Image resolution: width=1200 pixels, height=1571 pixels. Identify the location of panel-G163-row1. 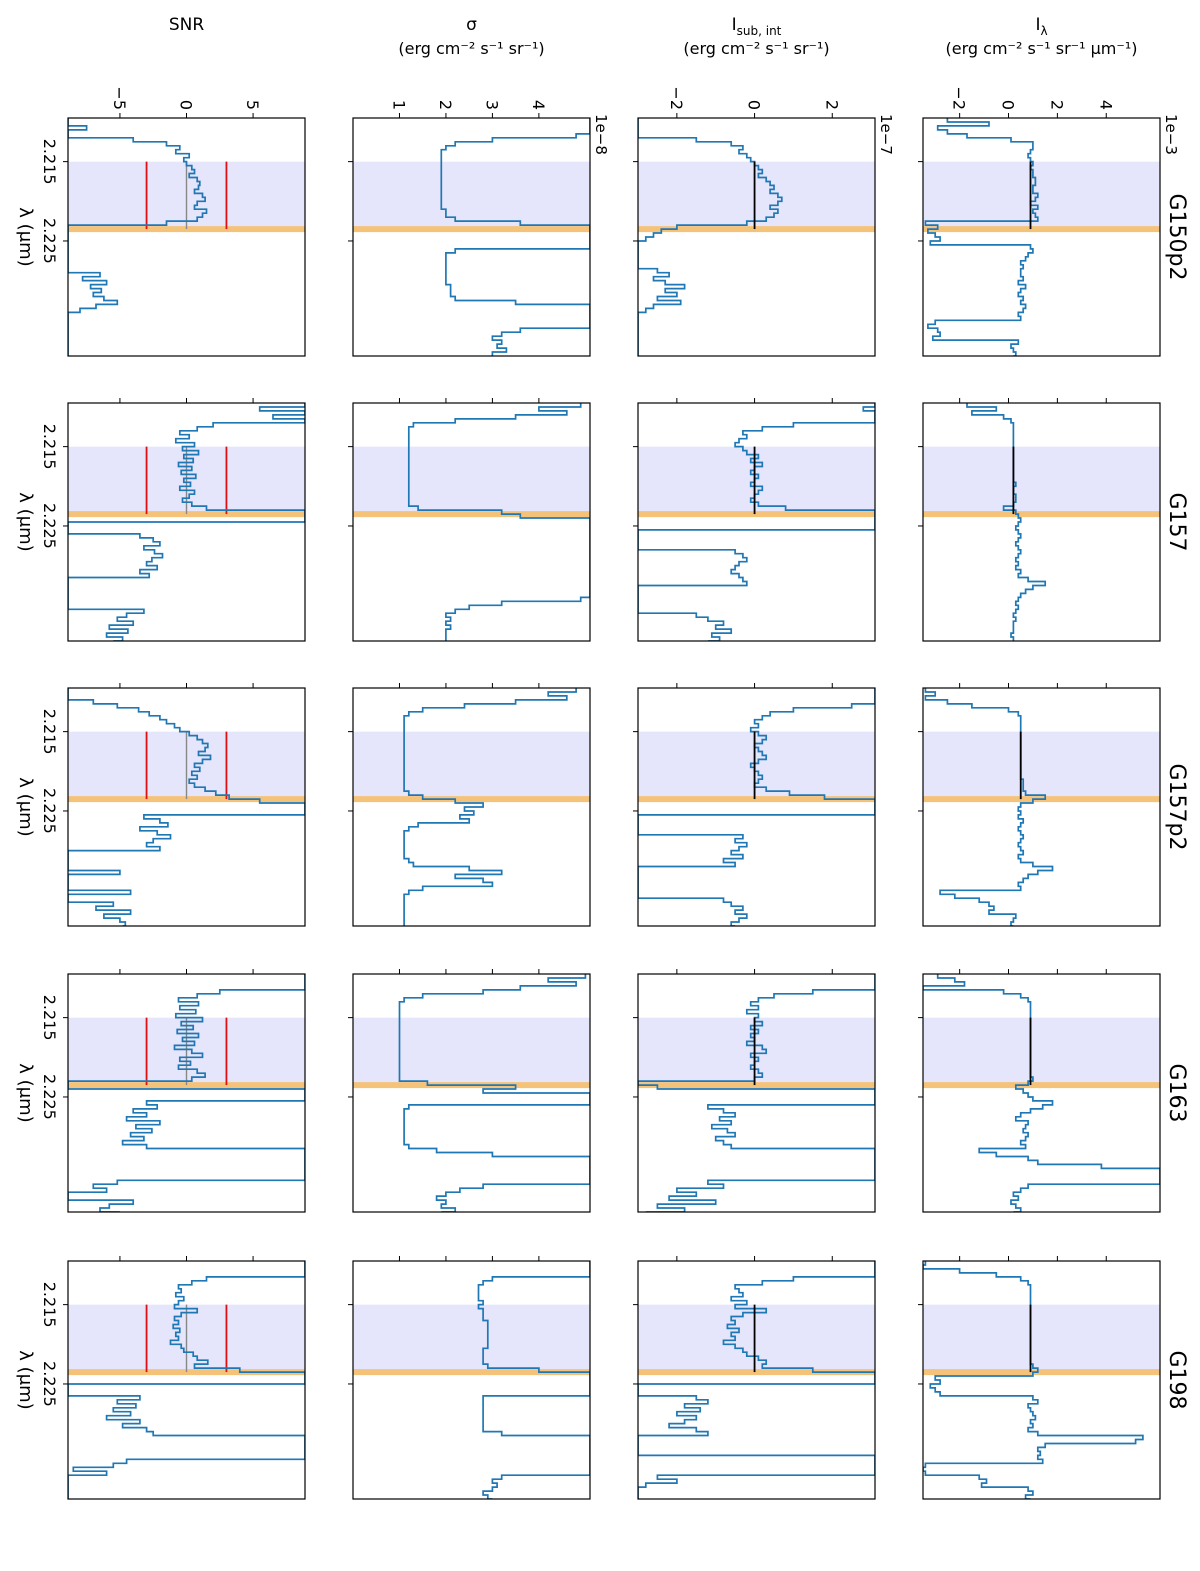
(754, 1091).